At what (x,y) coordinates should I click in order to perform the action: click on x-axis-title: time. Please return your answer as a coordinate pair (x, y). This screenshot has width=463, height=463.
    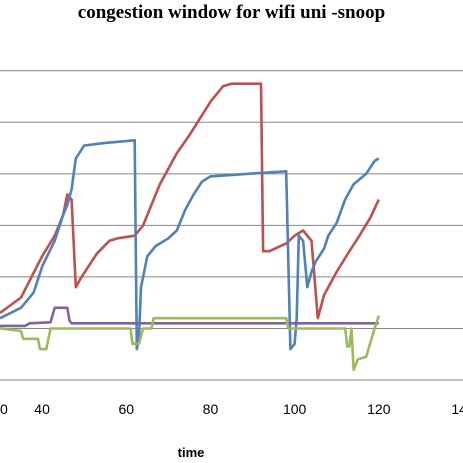
    Looking at the image, I should click on (191, 452).